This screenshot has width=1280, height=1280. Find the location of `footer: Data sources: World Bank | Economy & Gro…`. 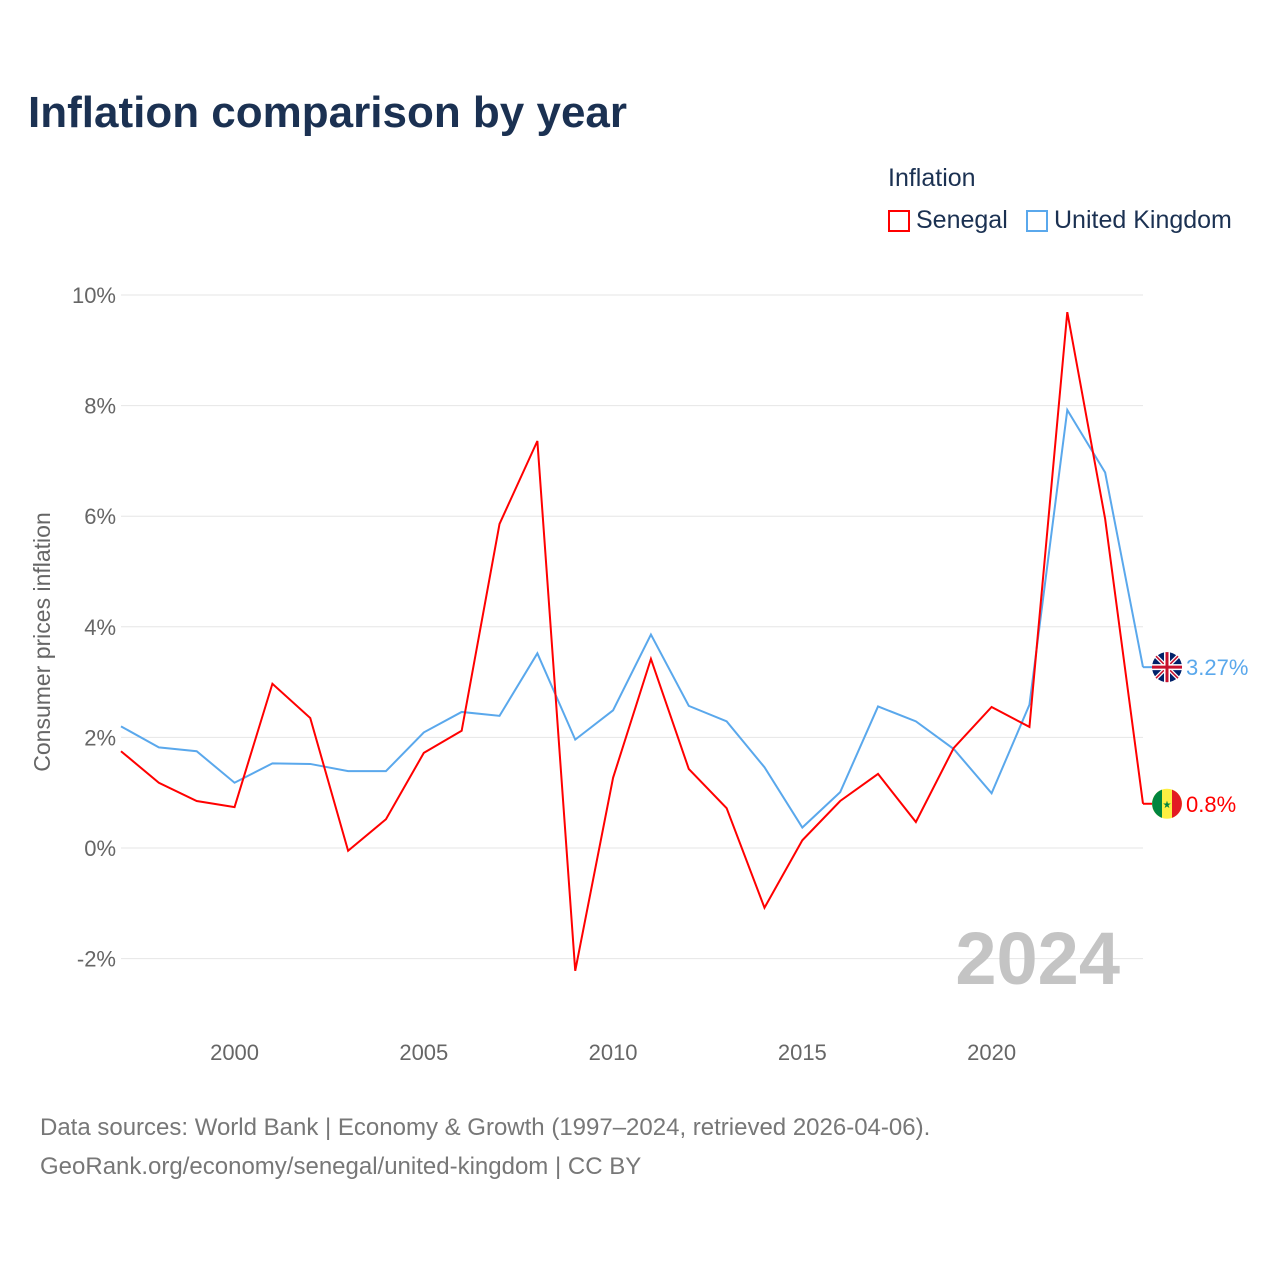

footer: Data sources: World Bank | Economy & Gro… is located at coordinates (485, 1147).